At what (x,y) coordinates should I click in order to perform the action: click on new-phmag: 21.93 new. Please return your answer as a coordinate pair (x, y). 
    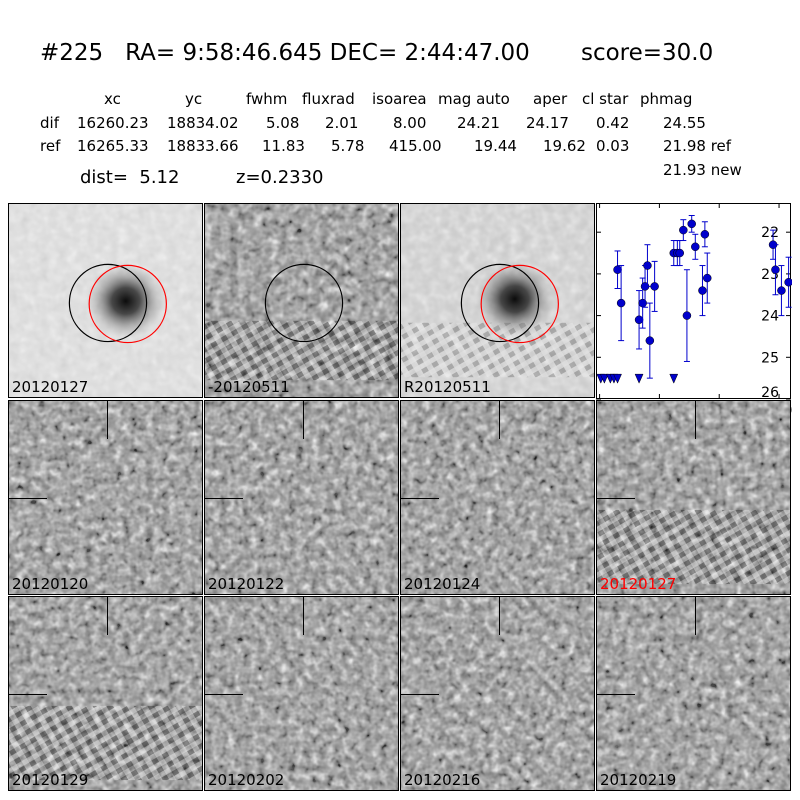
    Looking at the image, I should click on (702, 170).